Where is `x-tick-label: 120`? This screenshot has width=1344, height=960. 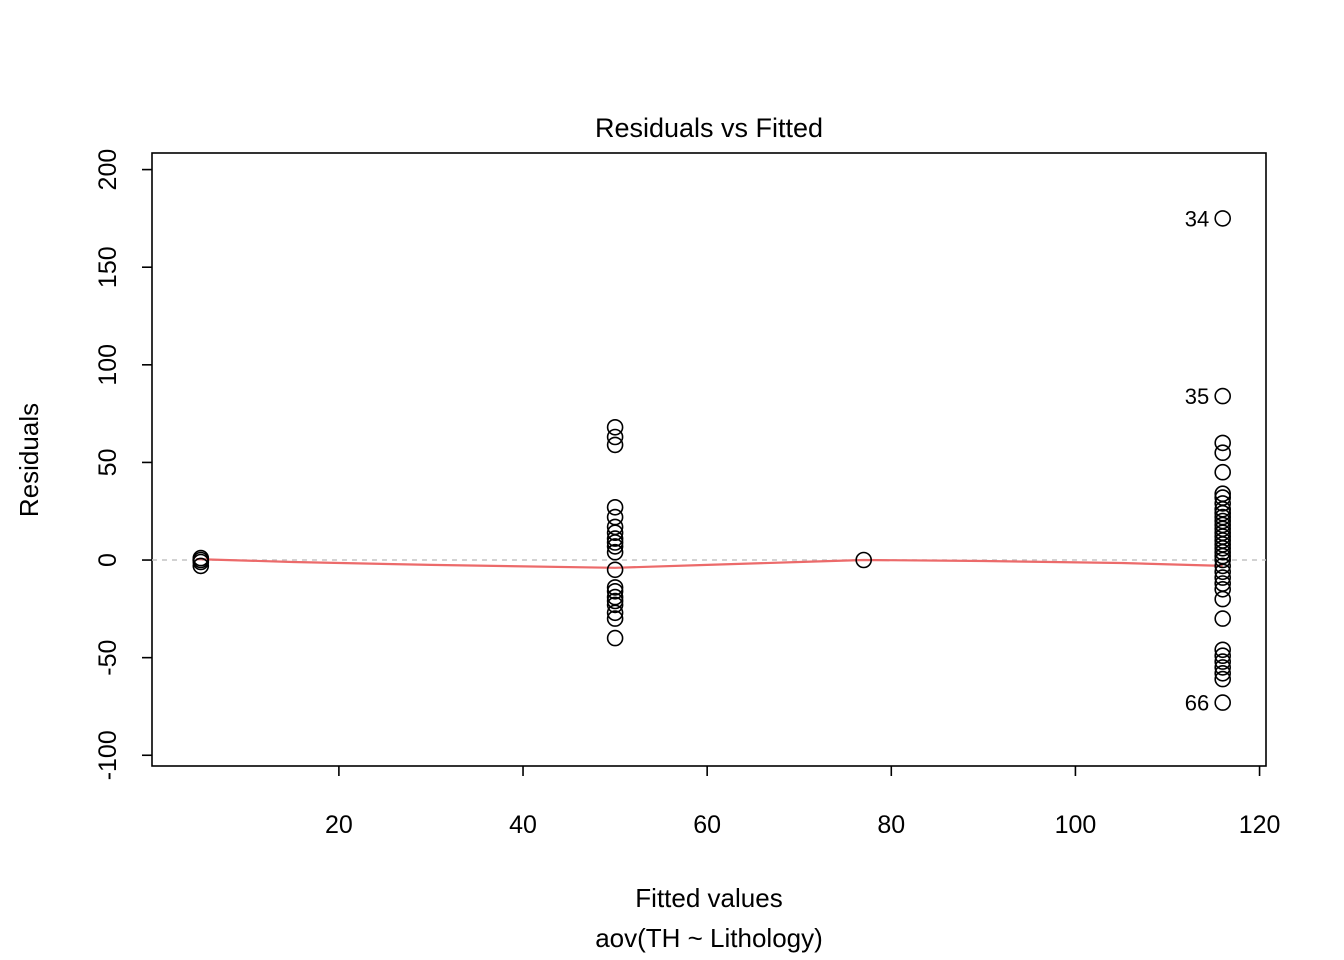 x-tick-label: 120 is located at coordinates (1260, 825).